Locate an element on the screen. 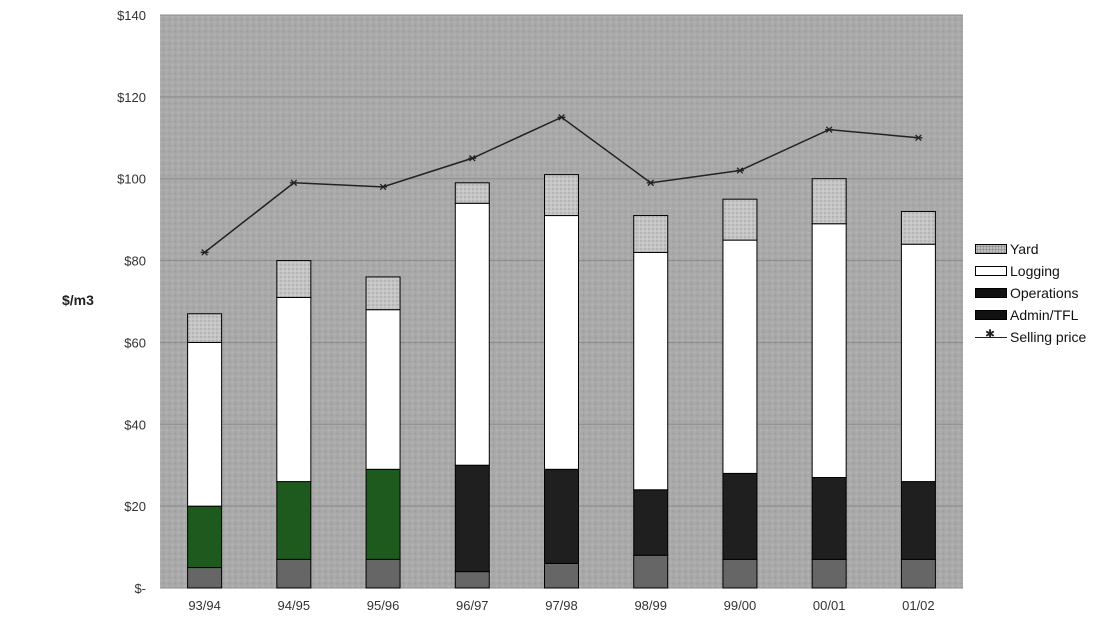  y-axis: $- $20 $40 $60 $80 $100 $120 $140 is located at coordinates (131, 302).